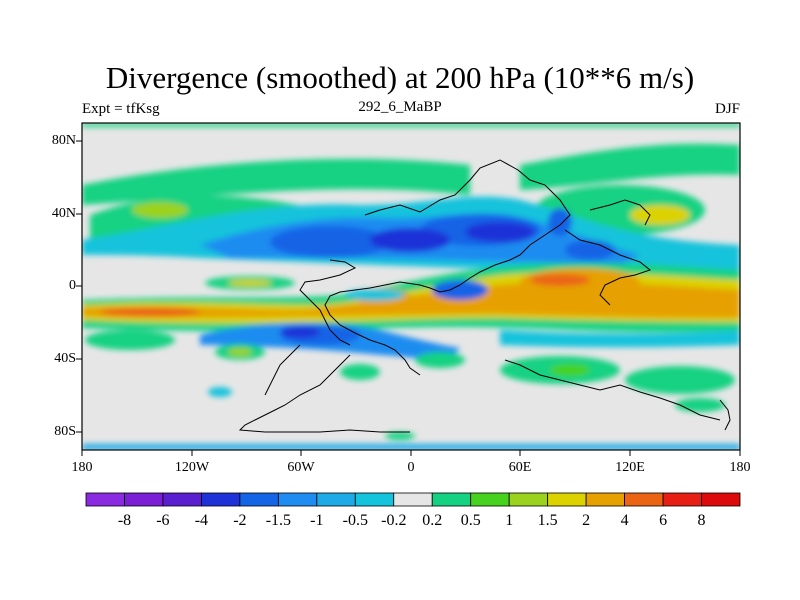 The height and width of the screenshot is (600, 800). I want to click on colorbar-label: 8, so click(701, 520).